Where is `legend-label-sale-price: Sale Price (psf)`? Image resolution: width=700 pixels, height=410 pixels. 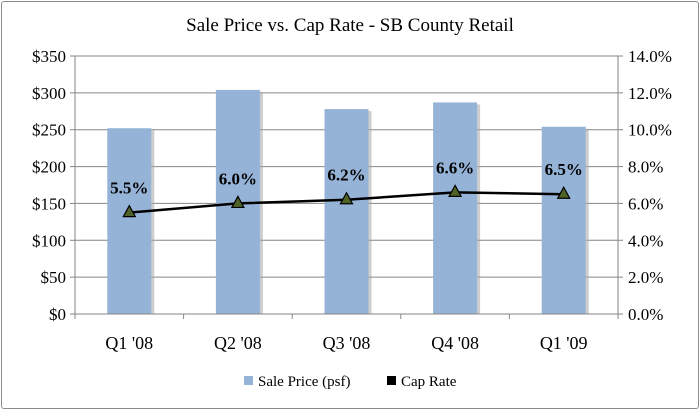
legend-label-sale-price: Sale Price (psf) is located at coordinates (304, 382).